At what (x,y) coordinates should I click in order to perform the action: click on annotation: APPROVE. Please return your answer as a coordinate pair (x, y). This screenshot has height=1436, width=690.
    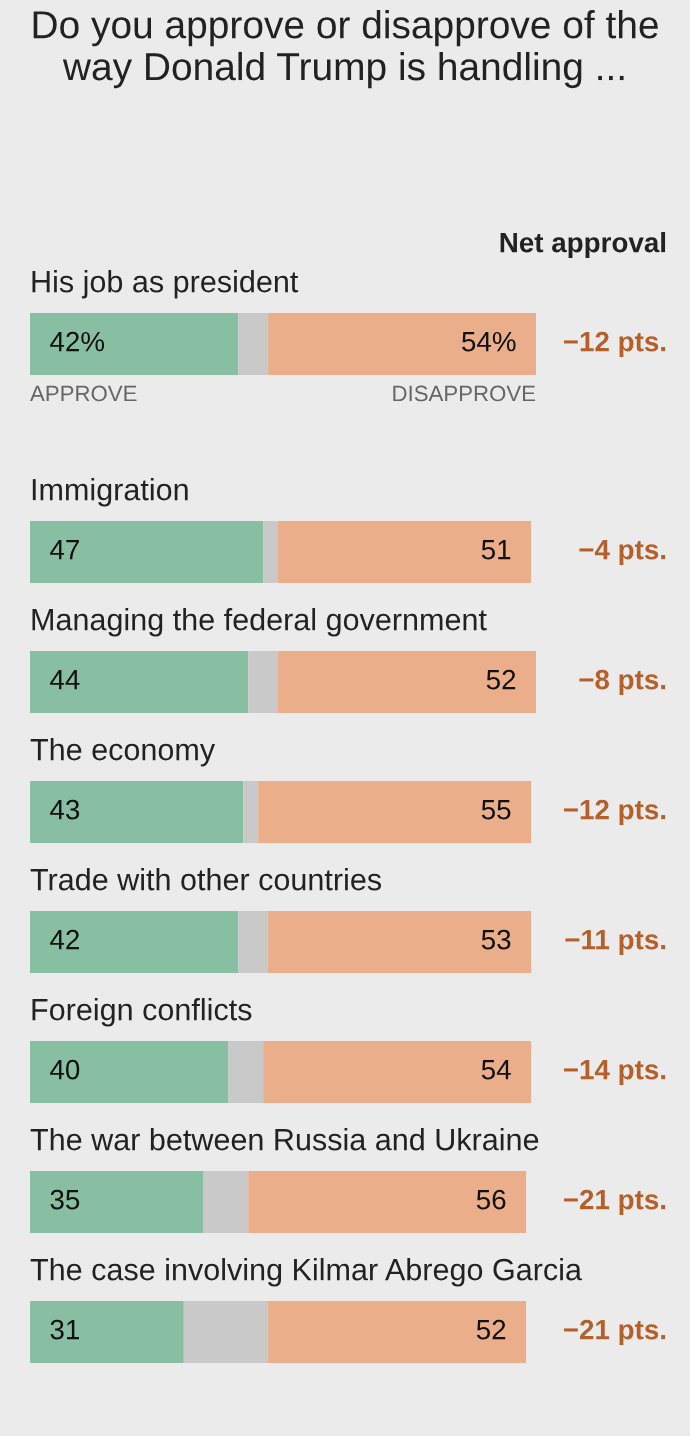
    Looking at the image, I should click on (83, 393).